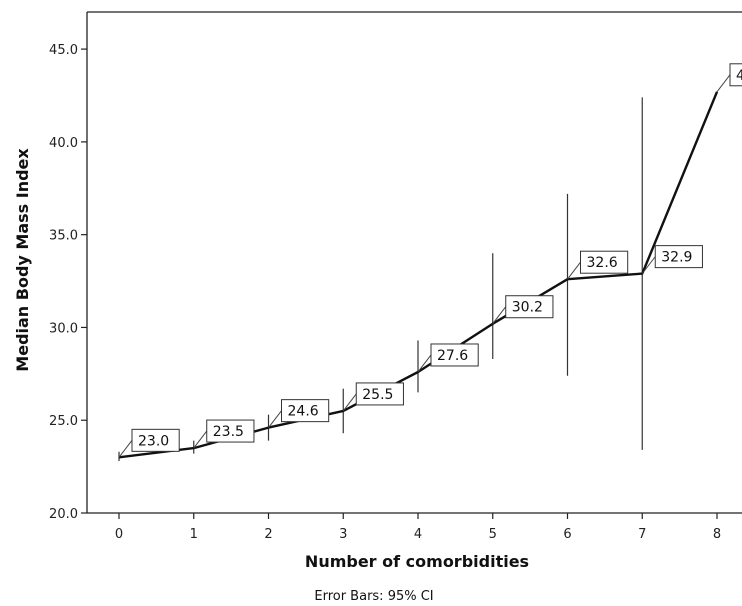 The width and height of the screenshot is (742, 606). I want to click on y-tick-label: 30.0, so click(63, 328).